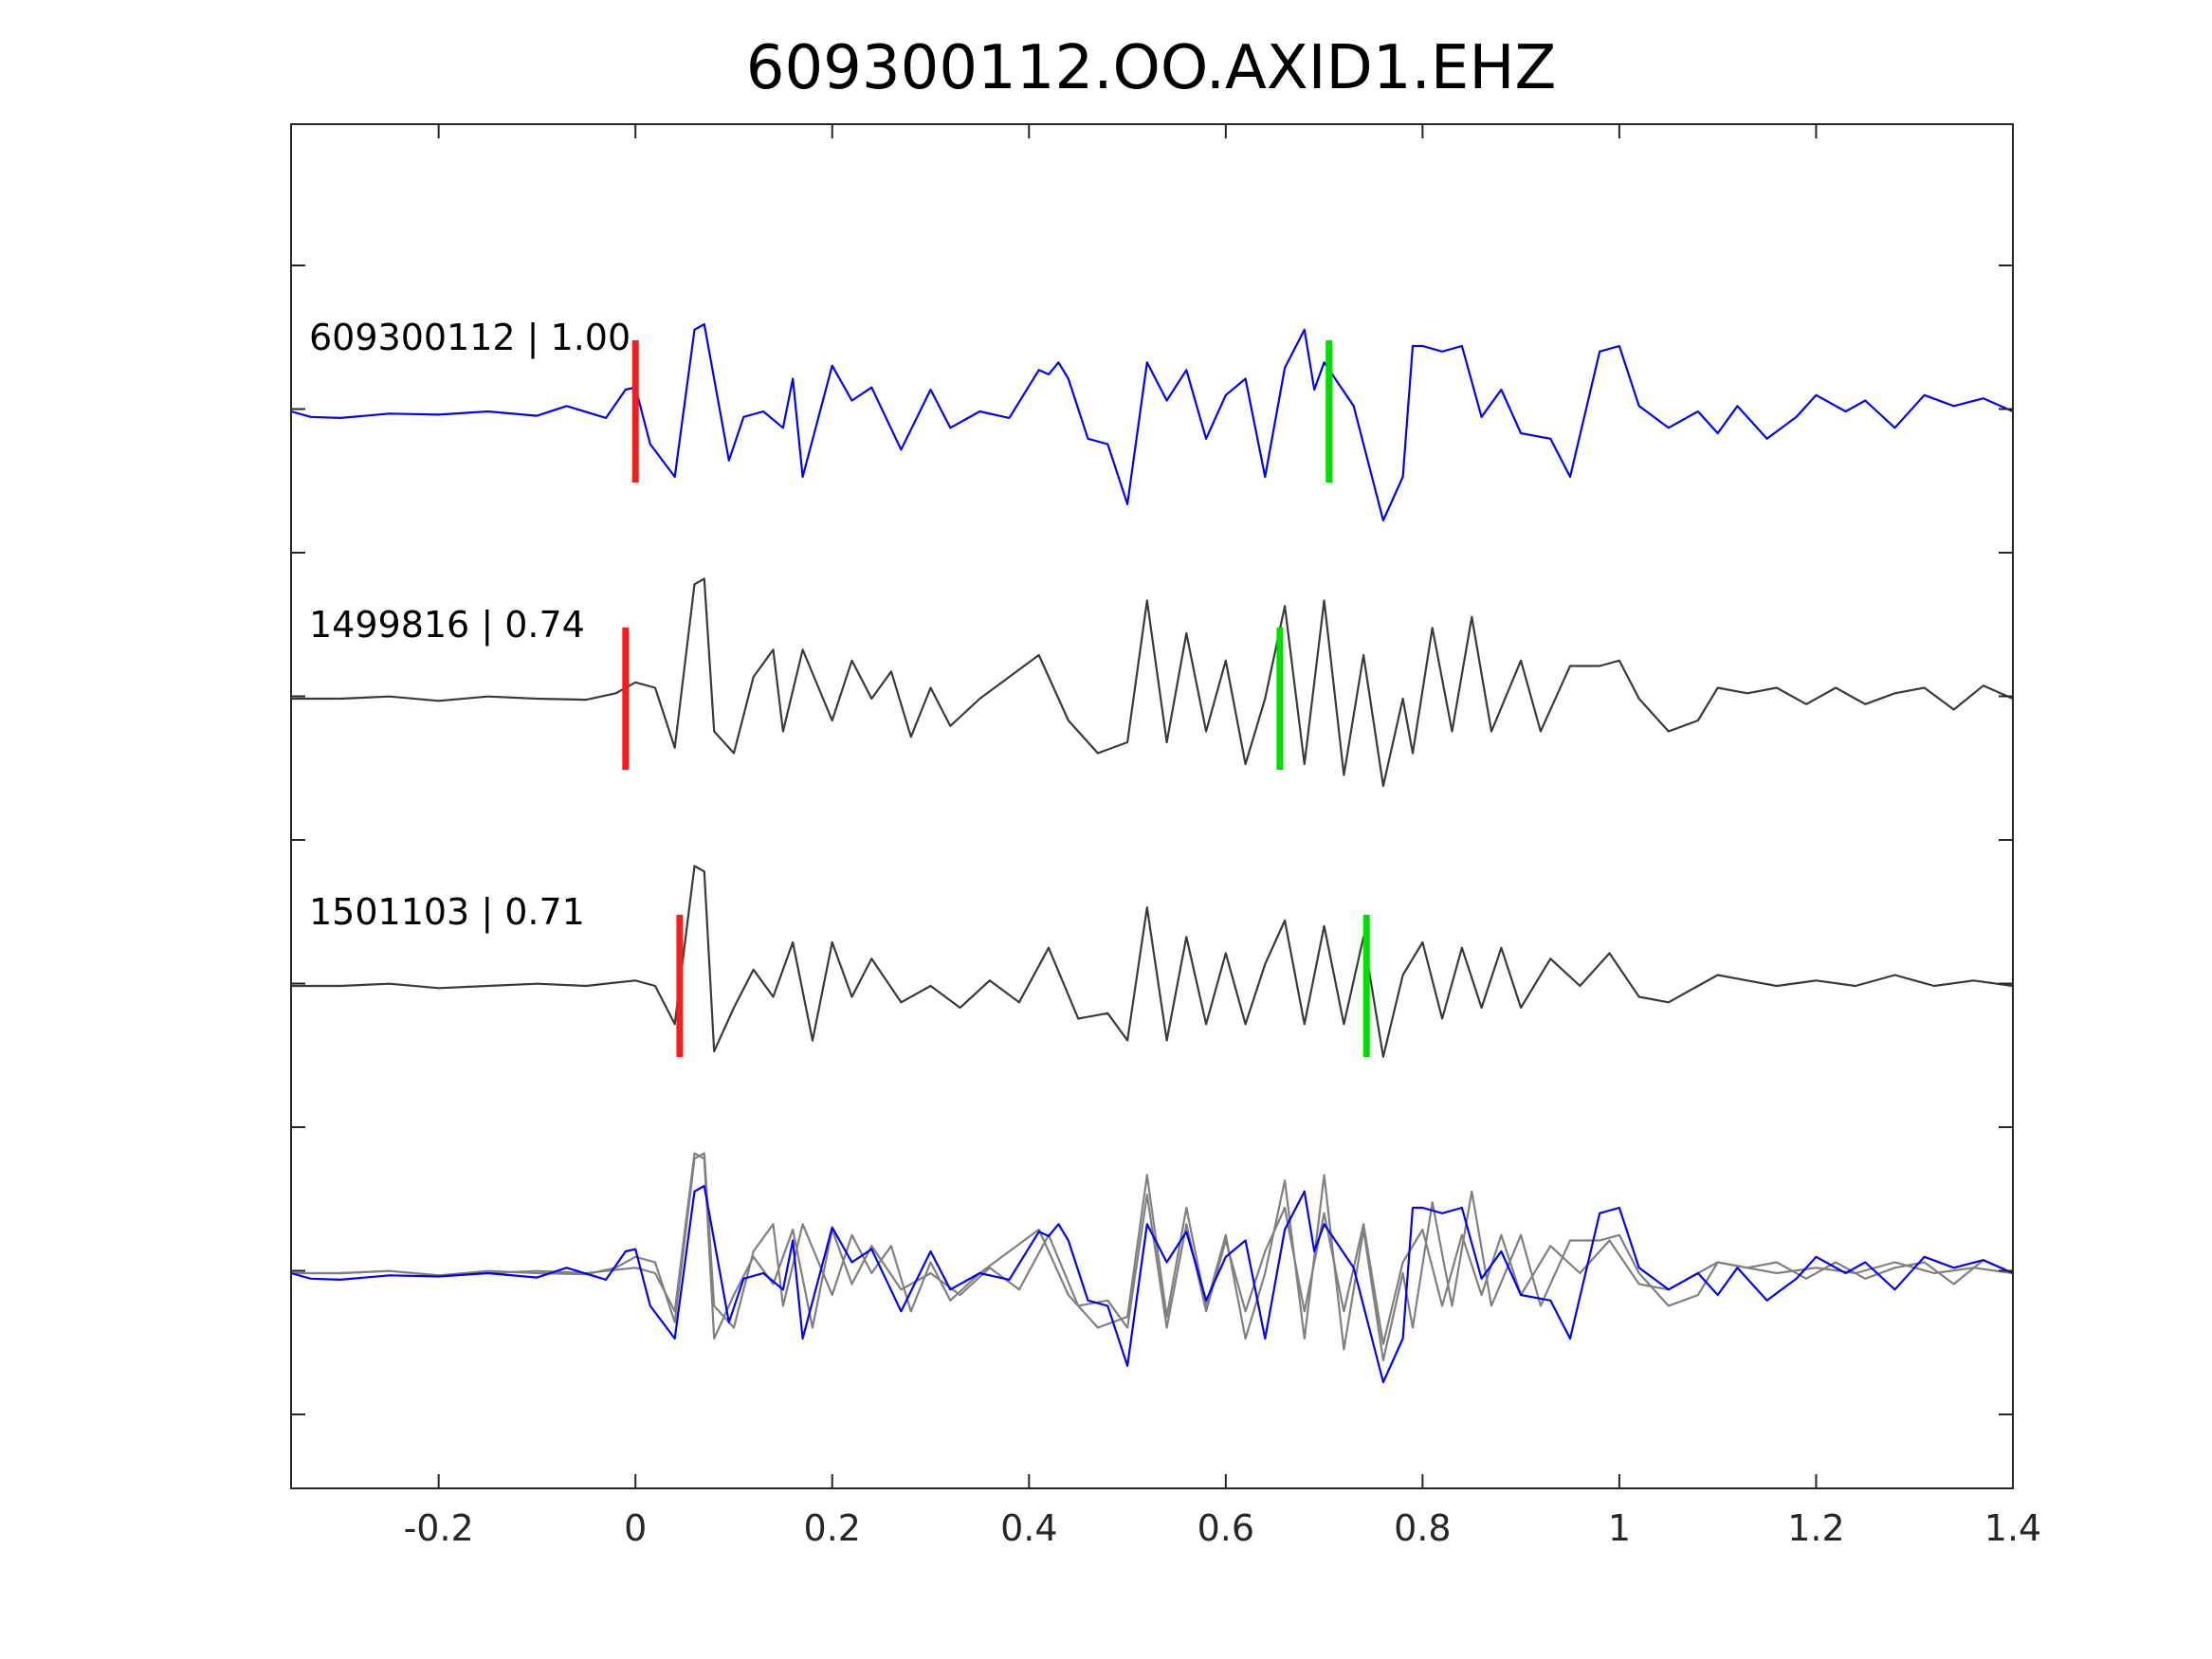 This screenshot has height=1659, width=2212. What do you see at coordinates (439, 1528) in the screenshot?
I see `x-tick-label: -0.2` at bounding box center [439, 1528].